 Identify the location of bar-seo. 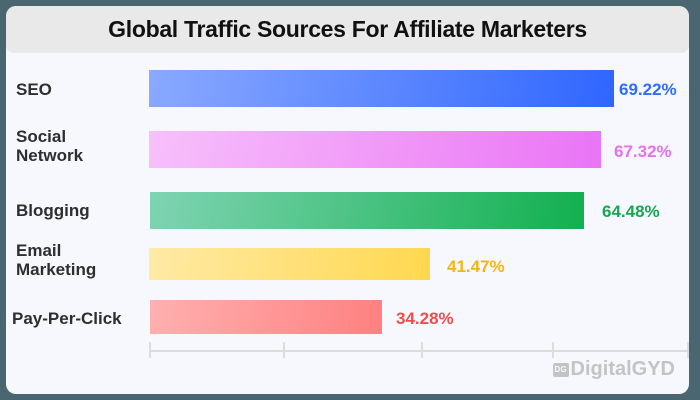
(381, 88).